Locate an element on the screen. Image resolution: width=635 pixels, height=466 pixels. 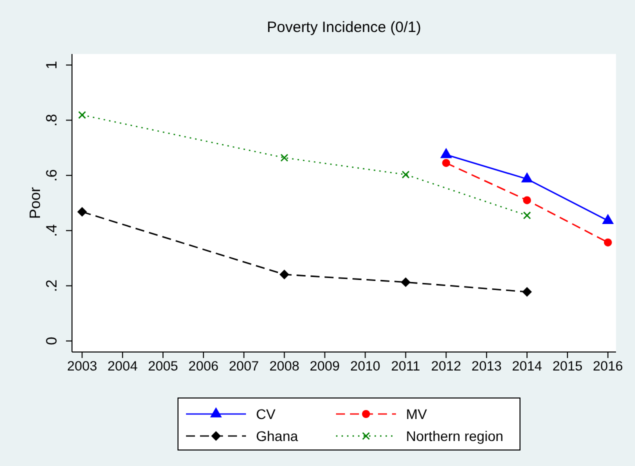
x-tick-label: 2010 is located at coordinates (365, 366).